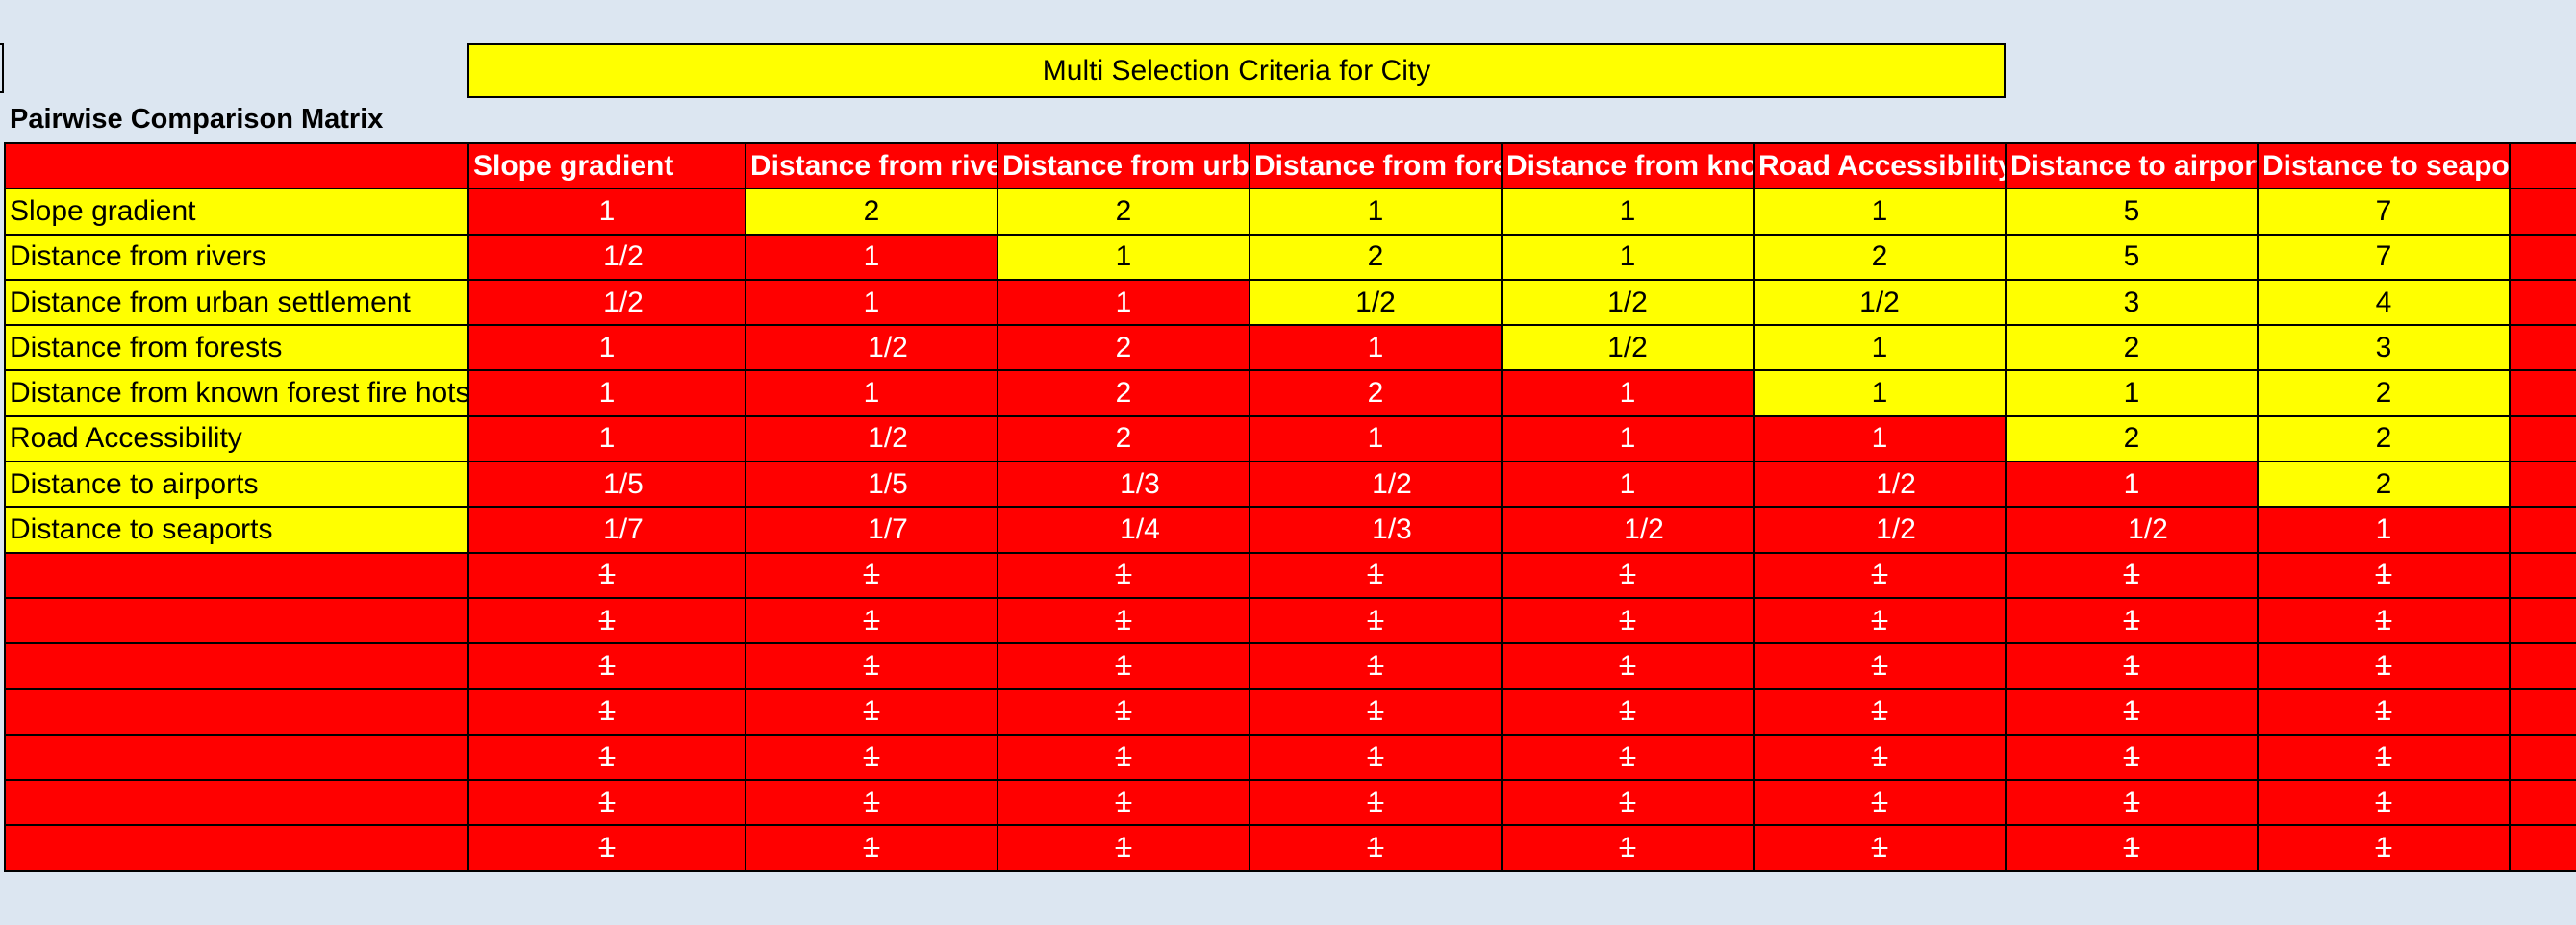  I want to click on matrix-cell: 5, so click(2133, 258).